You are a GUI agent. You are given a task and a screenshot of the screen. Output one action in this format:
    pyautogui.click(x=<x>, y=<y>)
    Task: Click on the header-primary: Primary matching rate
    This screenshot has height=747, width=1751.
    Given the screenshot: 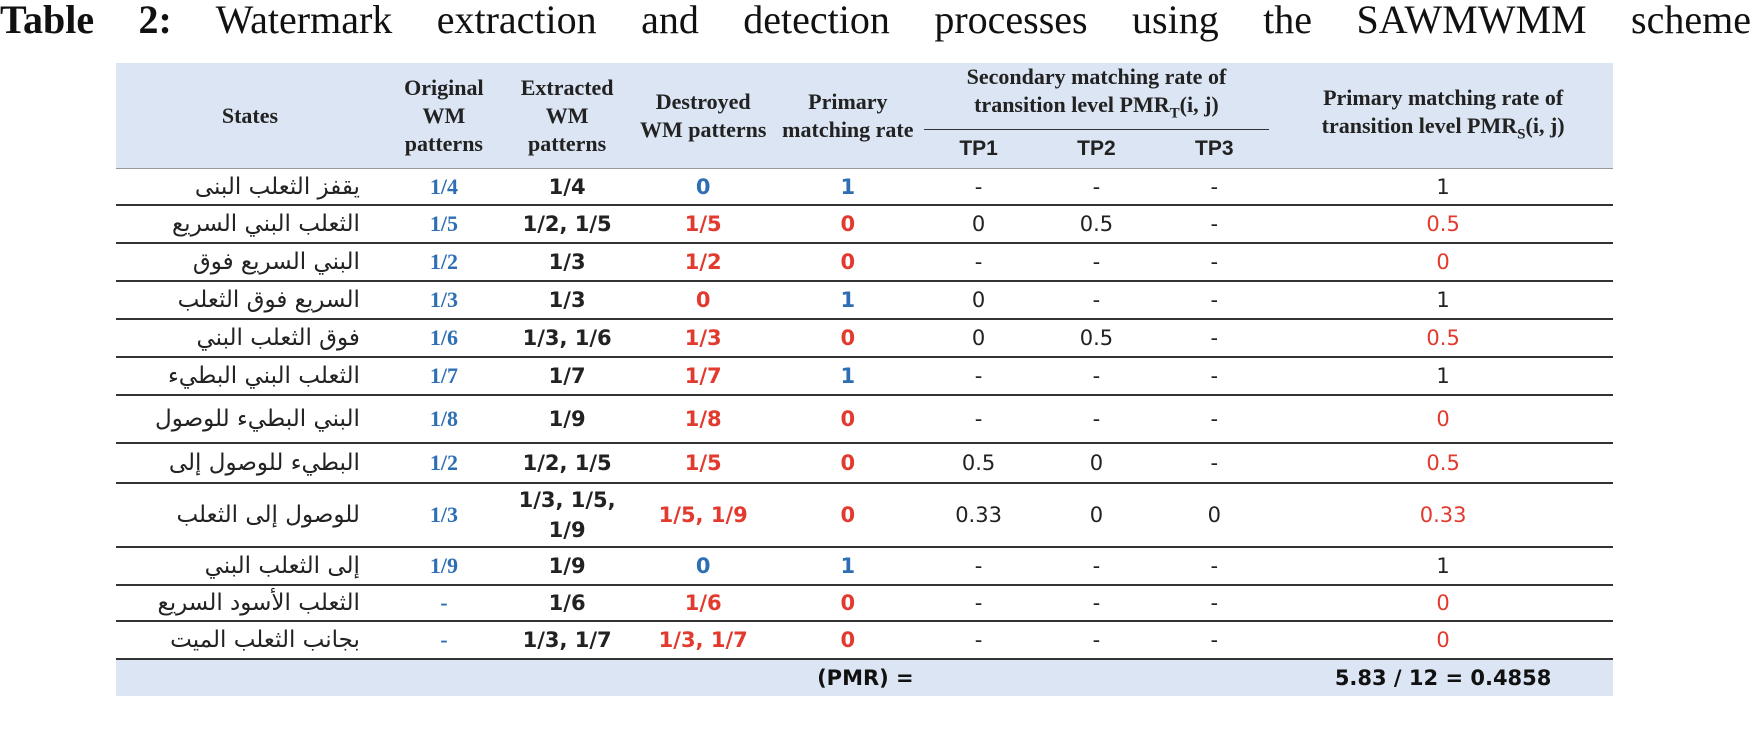 What is the action you would take?
    pyautogui.click(x=848, y=115)
    